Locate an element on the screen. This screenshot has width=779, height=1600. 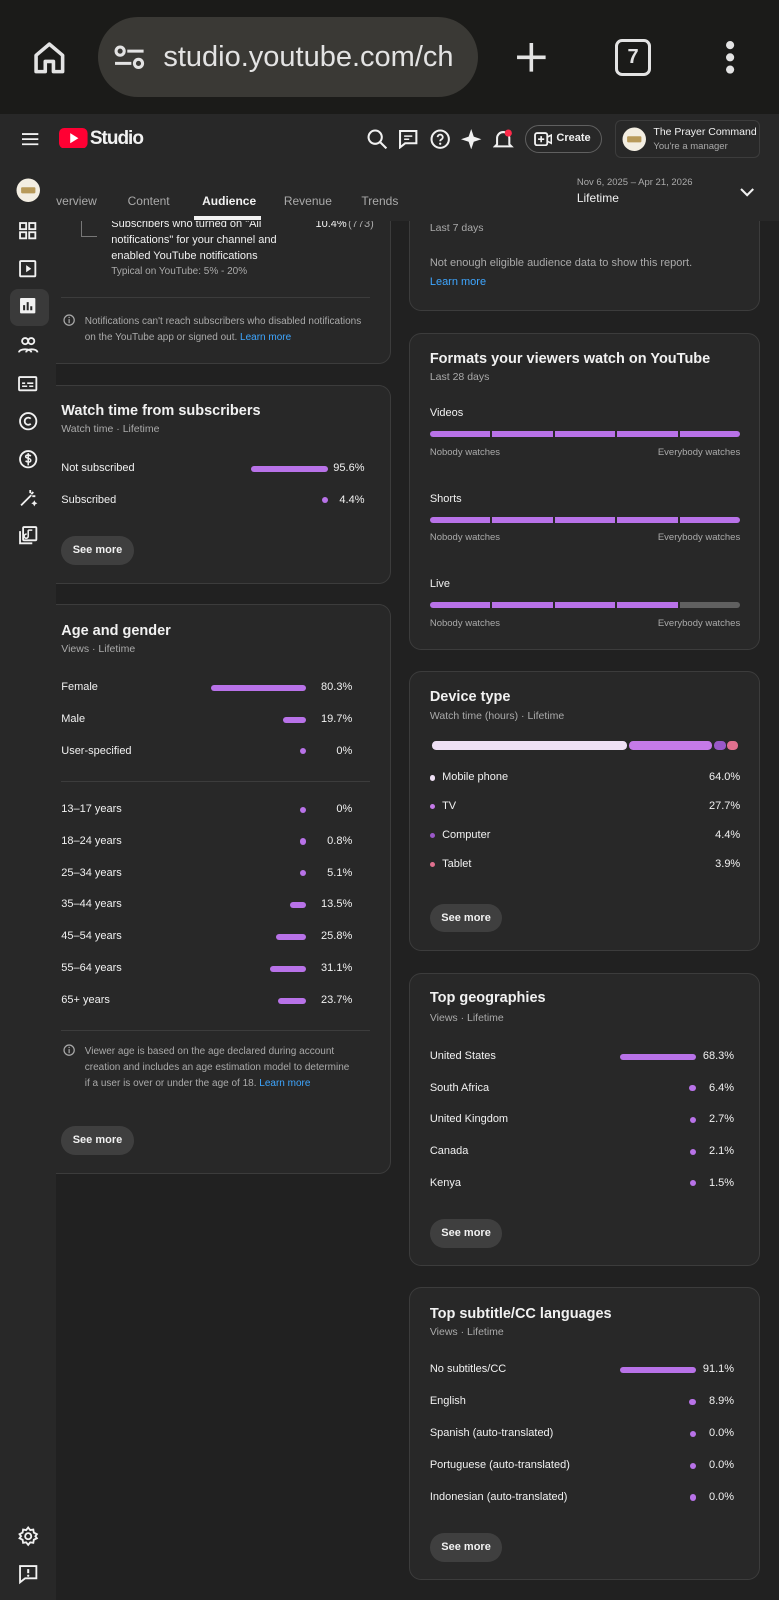
row-label: Female is located at coordinates (79, 687).